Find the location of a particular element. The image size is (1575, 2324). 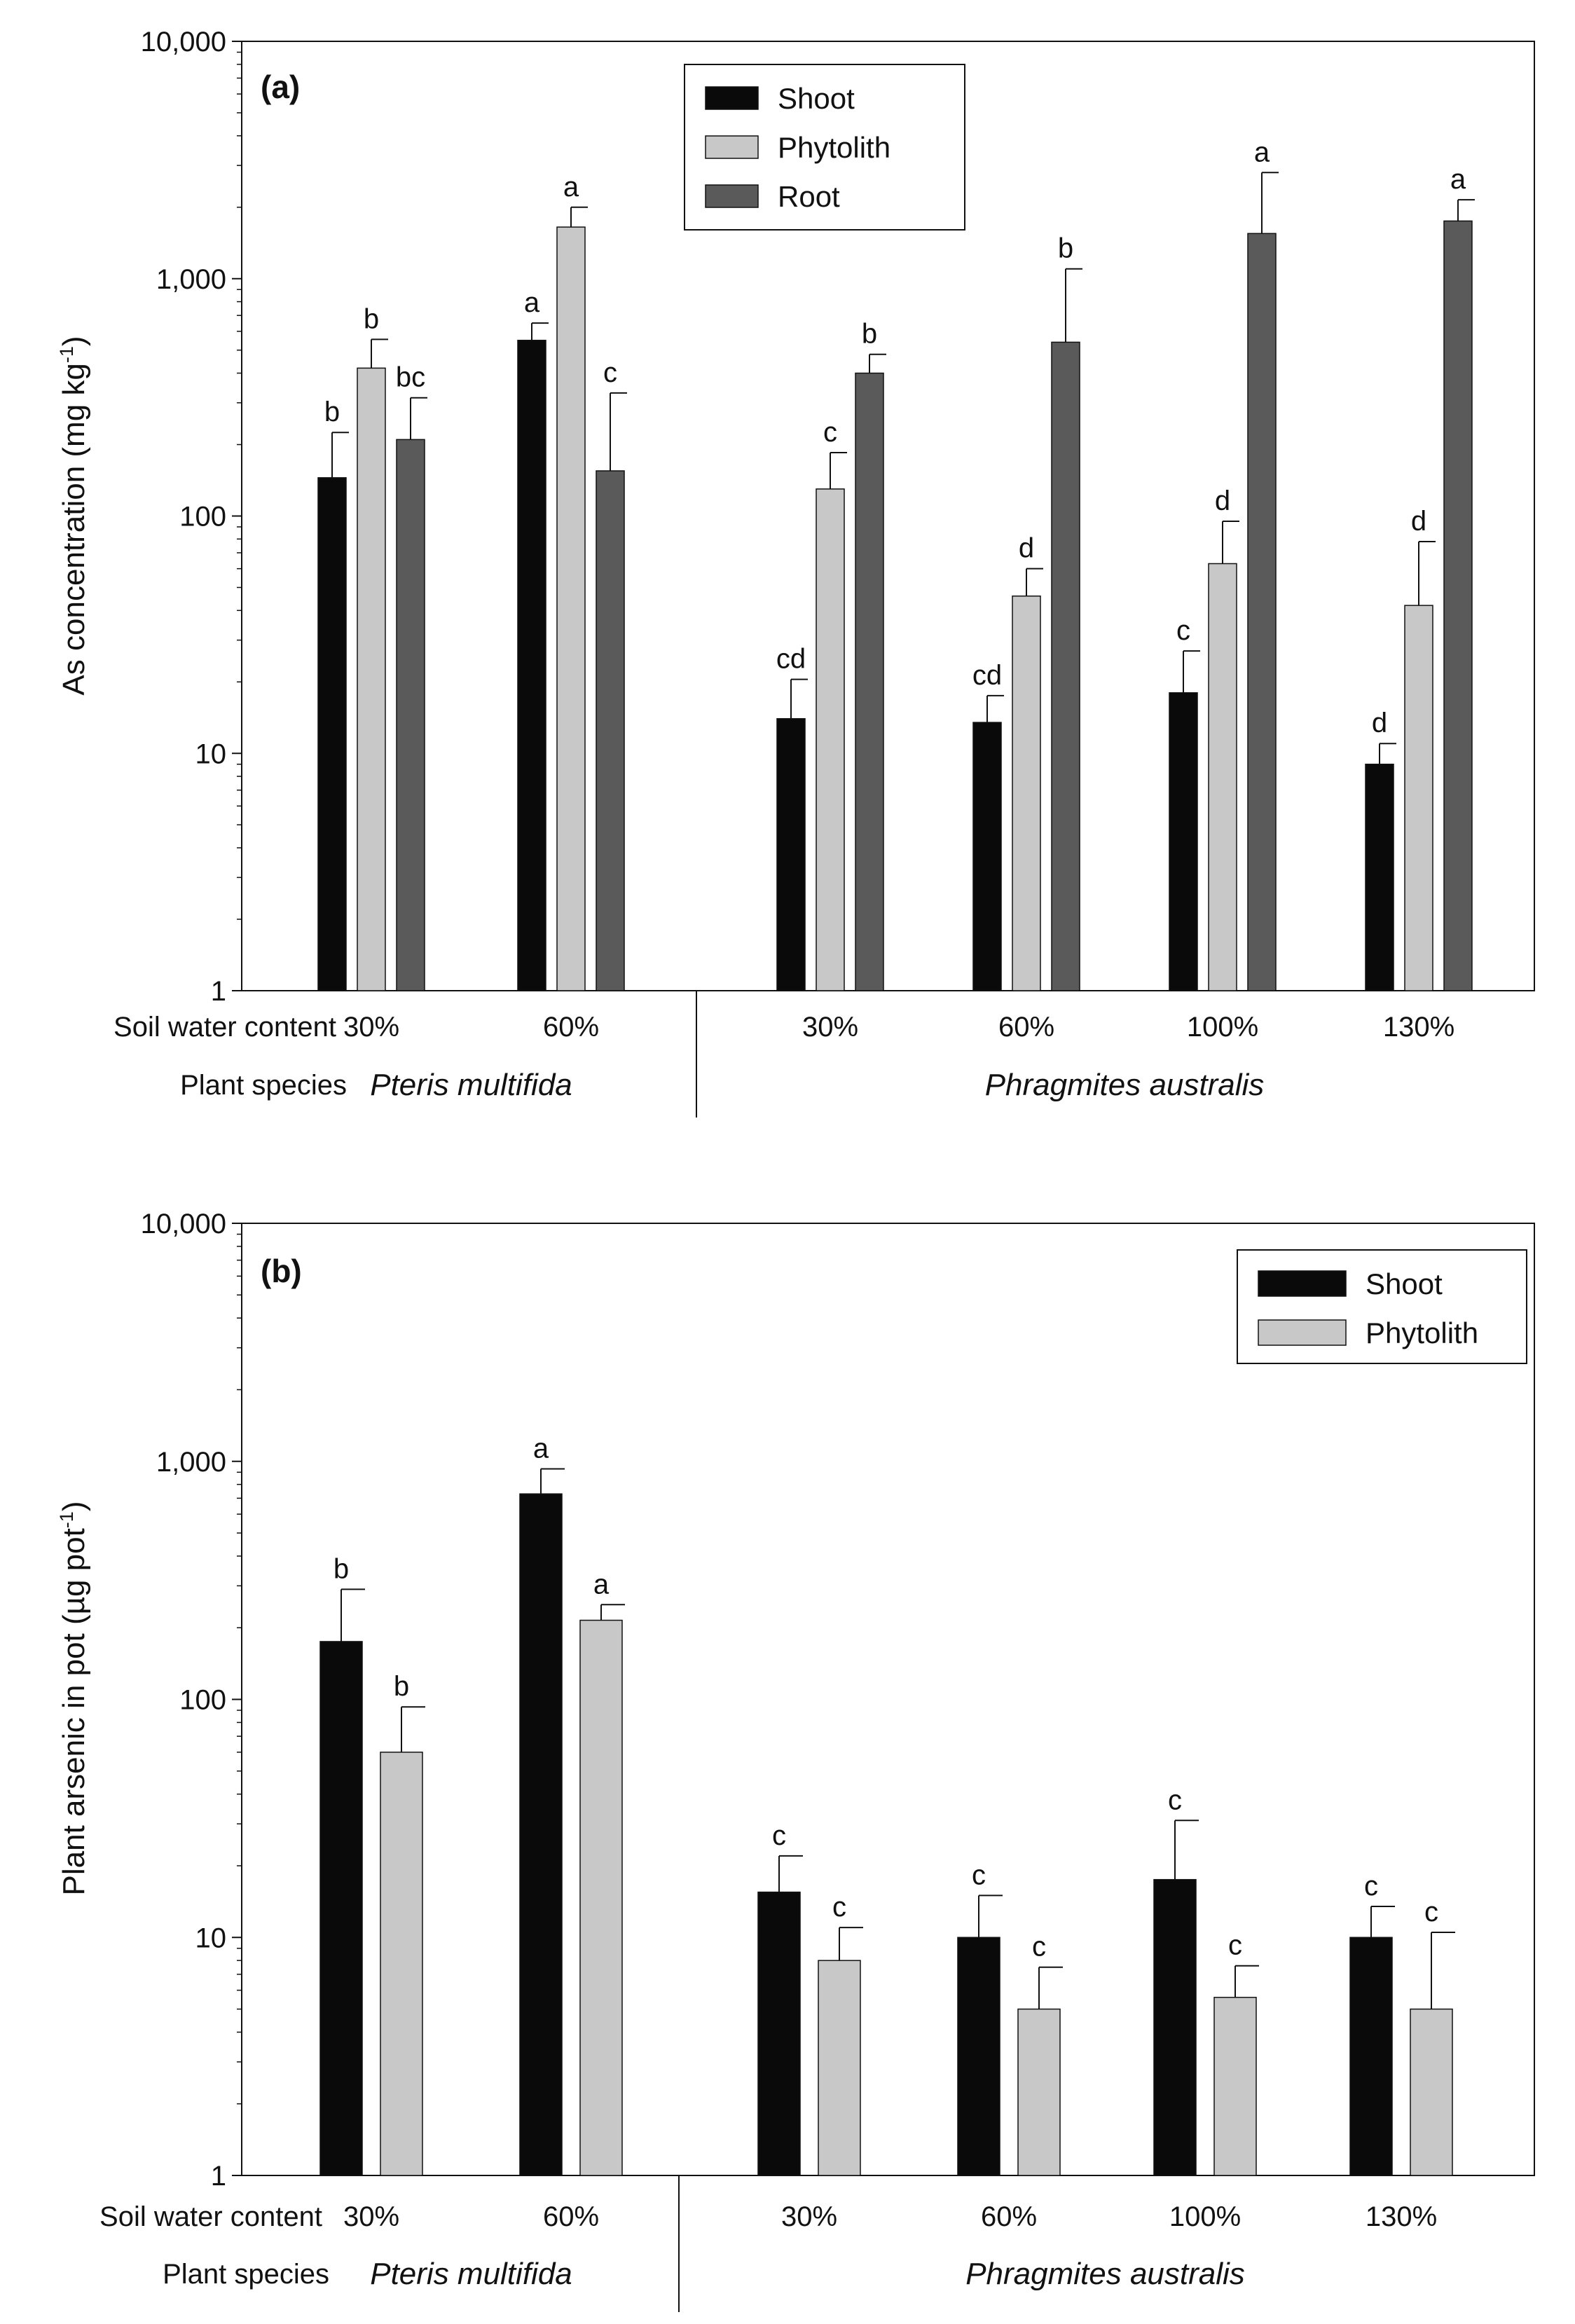

legend-swatch-root is located at coordinates (732, 196).